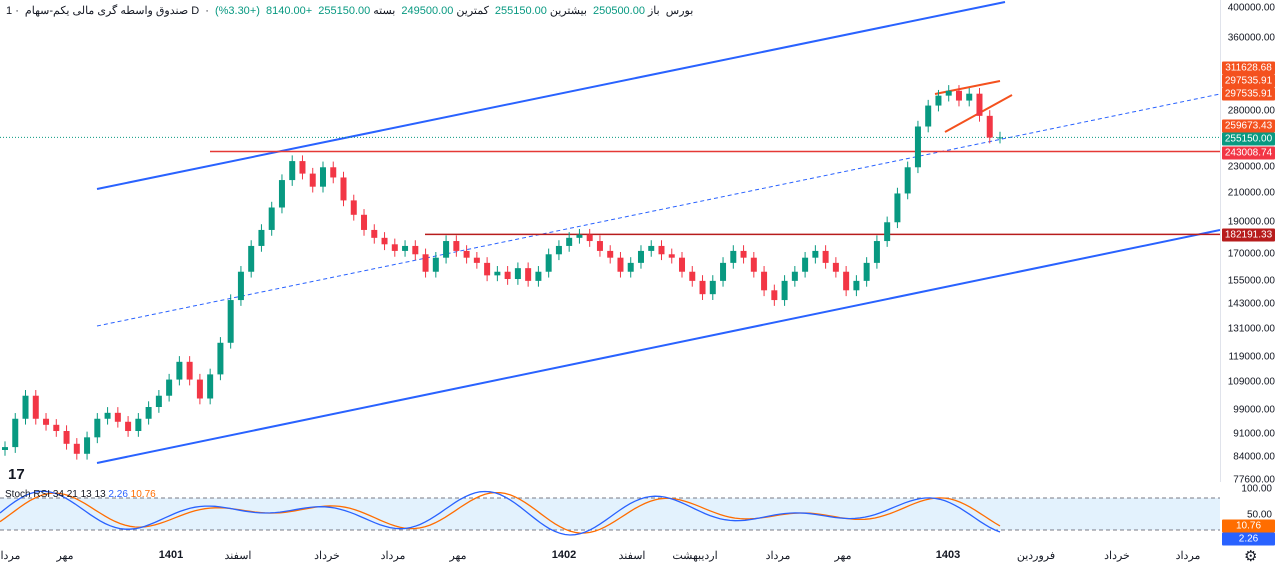 This screenshot has width=1280, height=566. Describe the element at coordinates (1248, 153) in the screenshot. I see `price-tag: 243008.74` at that location.